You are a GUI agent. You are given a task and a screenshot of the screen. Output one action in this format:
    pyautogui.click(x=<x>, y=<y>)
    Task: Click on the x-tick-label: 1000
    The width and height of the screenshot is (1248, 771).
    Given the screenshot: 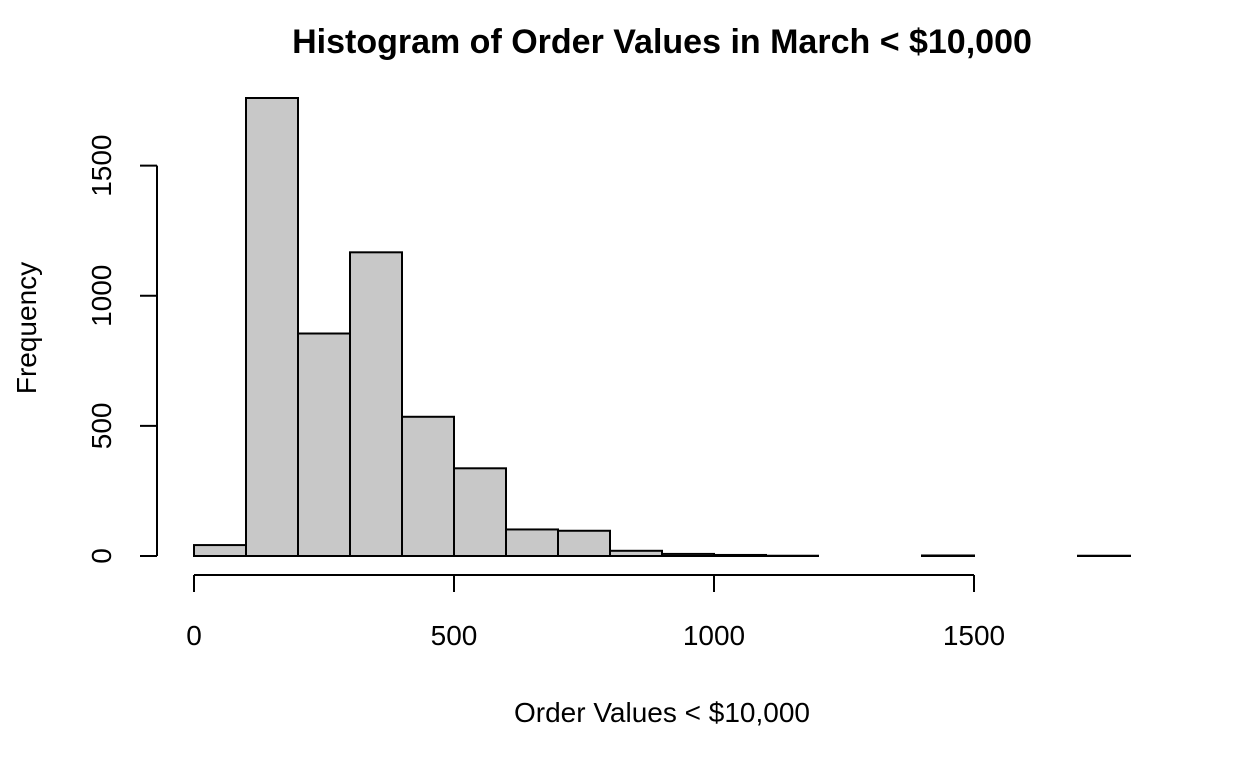 What is the action you would take?
    pyautogui.click(x=714, y=635)
    